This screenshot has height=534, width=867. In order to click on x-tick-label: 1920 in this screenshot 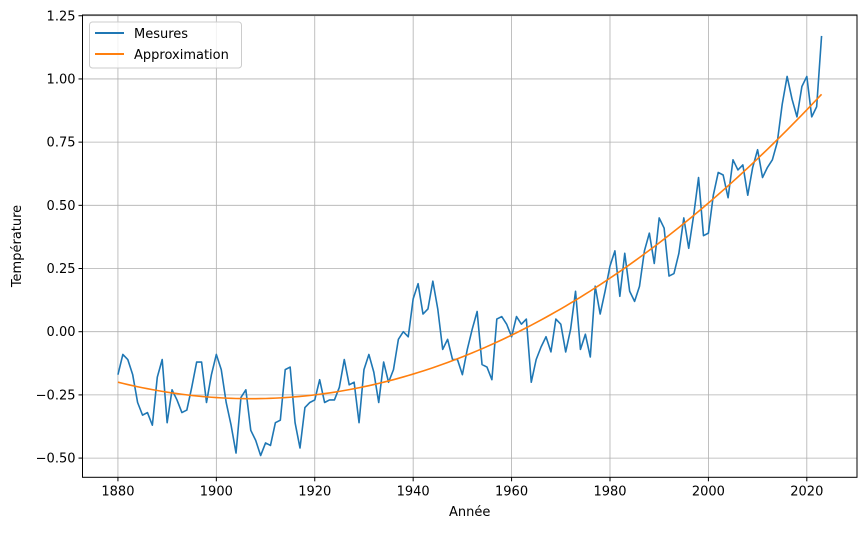, I will do `click(314, 491)`.